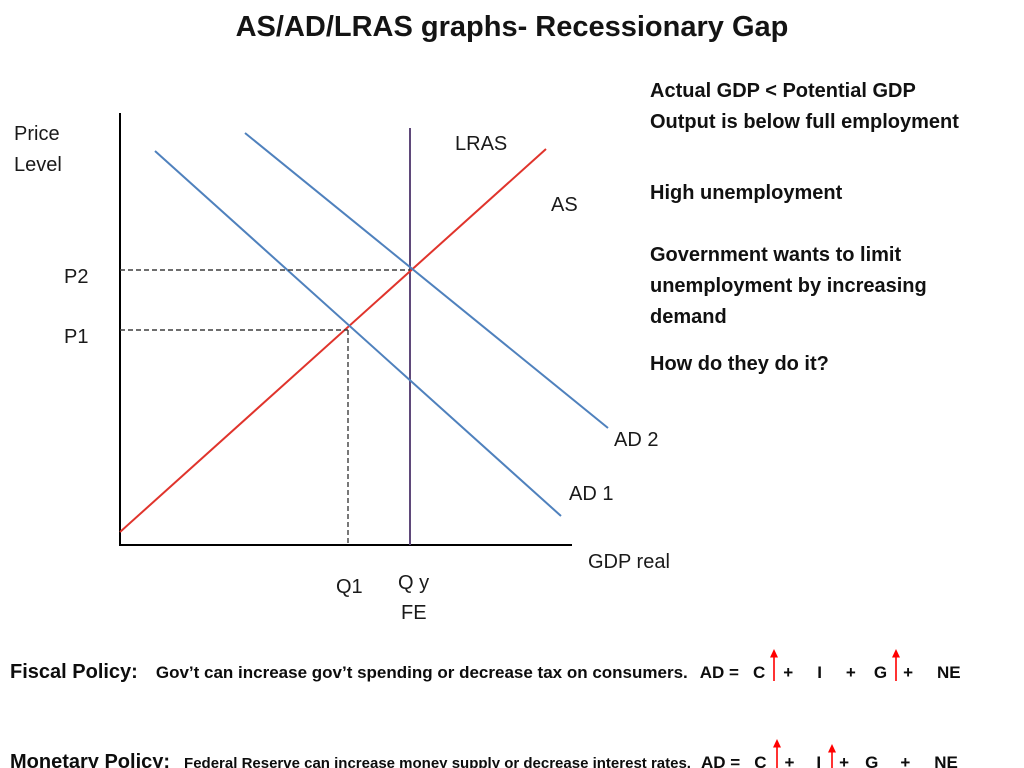 This screenshot has height=768, width=1024. What do you see at coordinates (349, 587) in the screenshot?
I see `q1-label: Q1` at bounding box center [349, 587].